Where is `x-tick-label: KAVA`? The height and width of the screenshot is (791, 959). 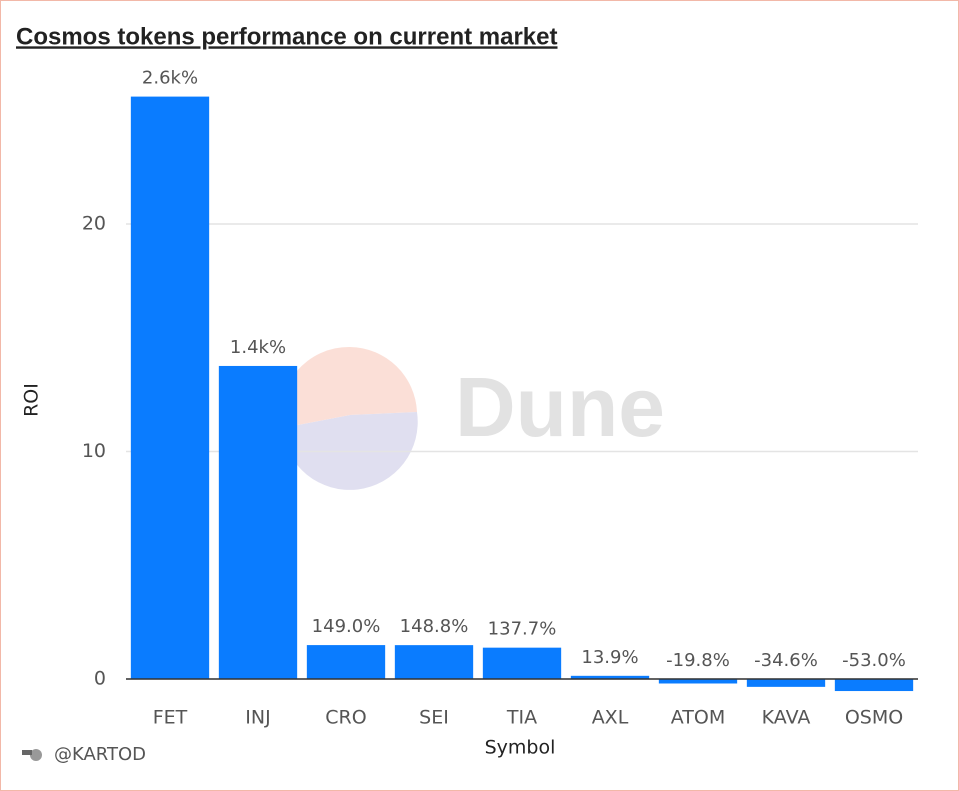
x-tick-label: KAVA is located at coordinates (786, 718).